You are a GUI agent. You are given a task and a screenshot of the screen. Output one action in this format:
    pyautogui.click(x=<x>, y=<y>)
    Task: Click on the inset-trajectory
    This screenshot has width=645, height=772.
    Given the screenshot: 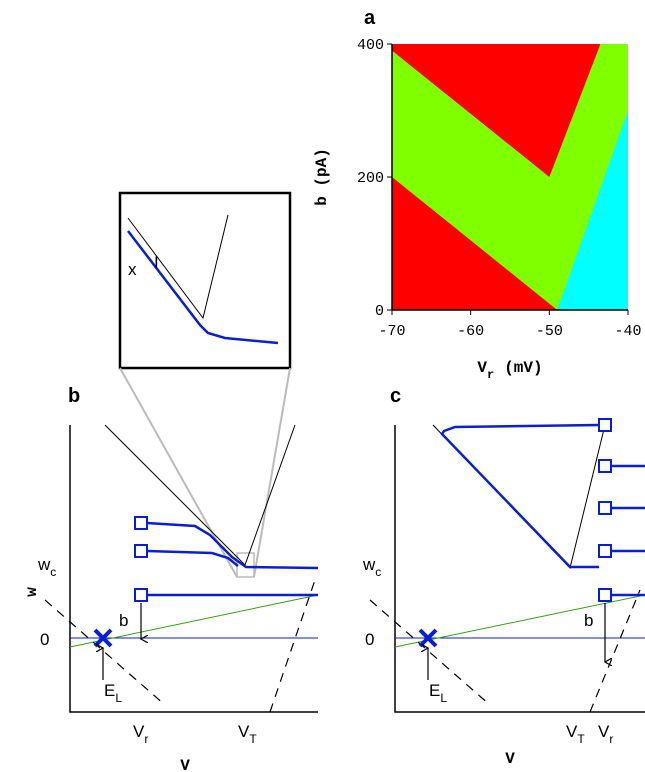 What is the action you would take?
    pyautogui.click(x=203, y=287)
    